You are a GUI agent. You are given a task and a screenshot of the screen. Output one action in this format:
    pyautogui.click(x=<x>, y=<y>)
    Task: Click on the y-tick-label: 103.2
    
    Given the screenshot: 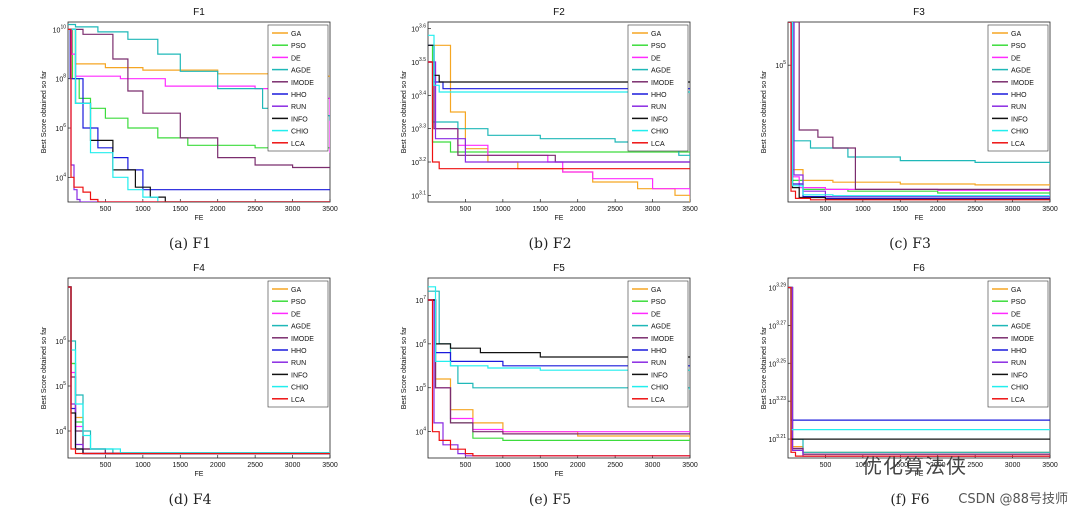 What is the action you would take?
    pyautogui.click(x=418, y=162)
    